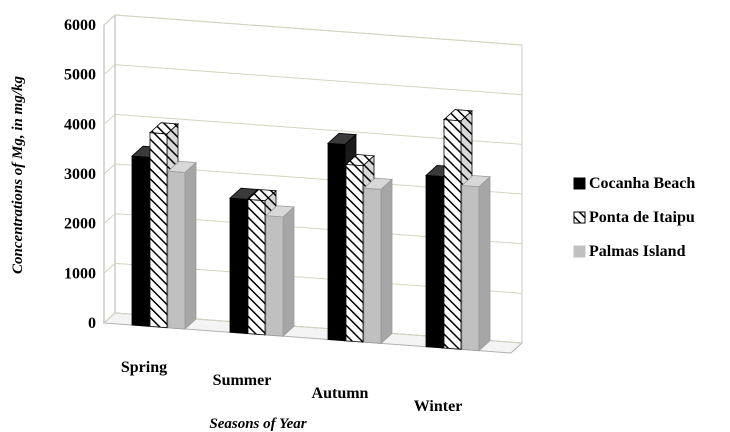  Describe the element at coordinates (80, 25) in the screenshot. I see `y-tick-label: 6000` at that location.